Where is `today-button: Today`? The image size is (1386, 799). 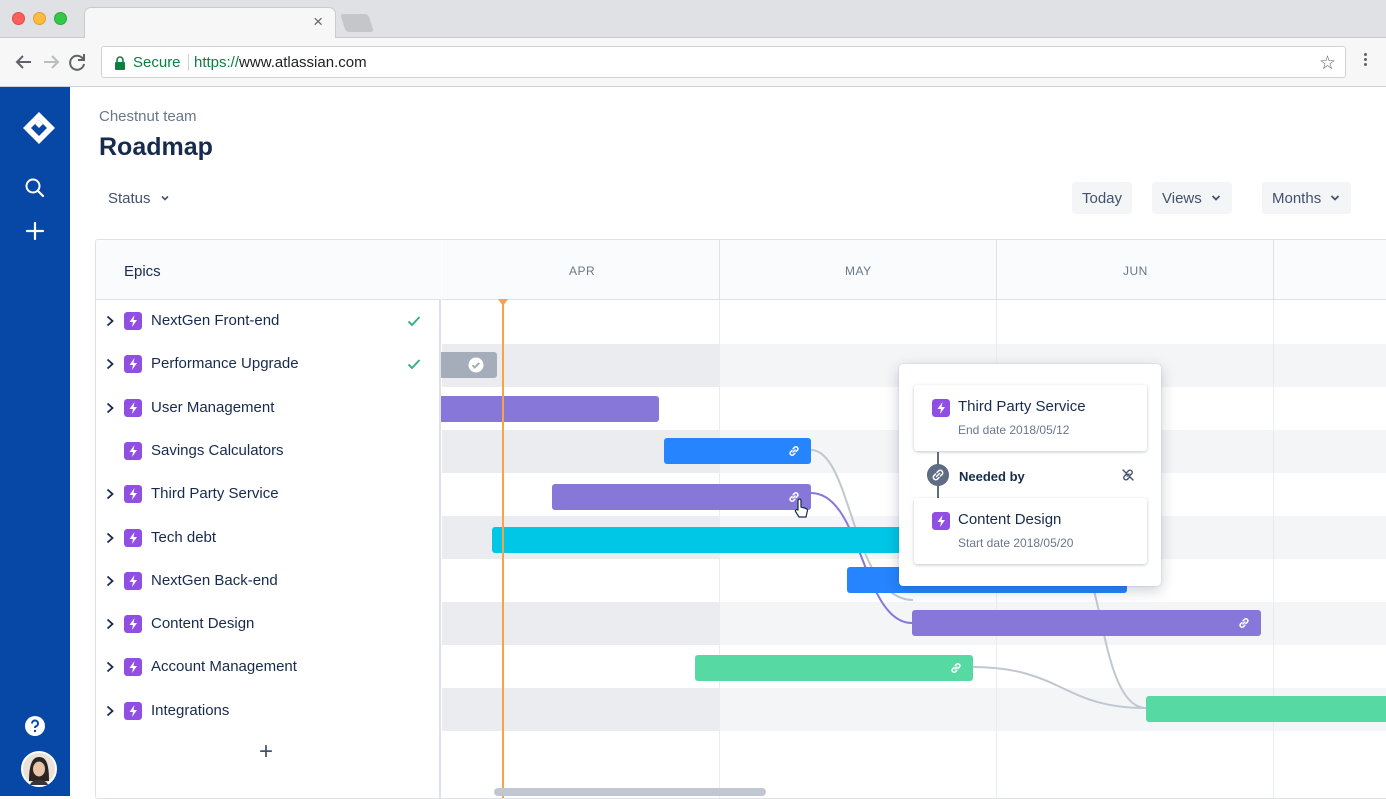 today-button: Today is located at coordinates (1102, 198).